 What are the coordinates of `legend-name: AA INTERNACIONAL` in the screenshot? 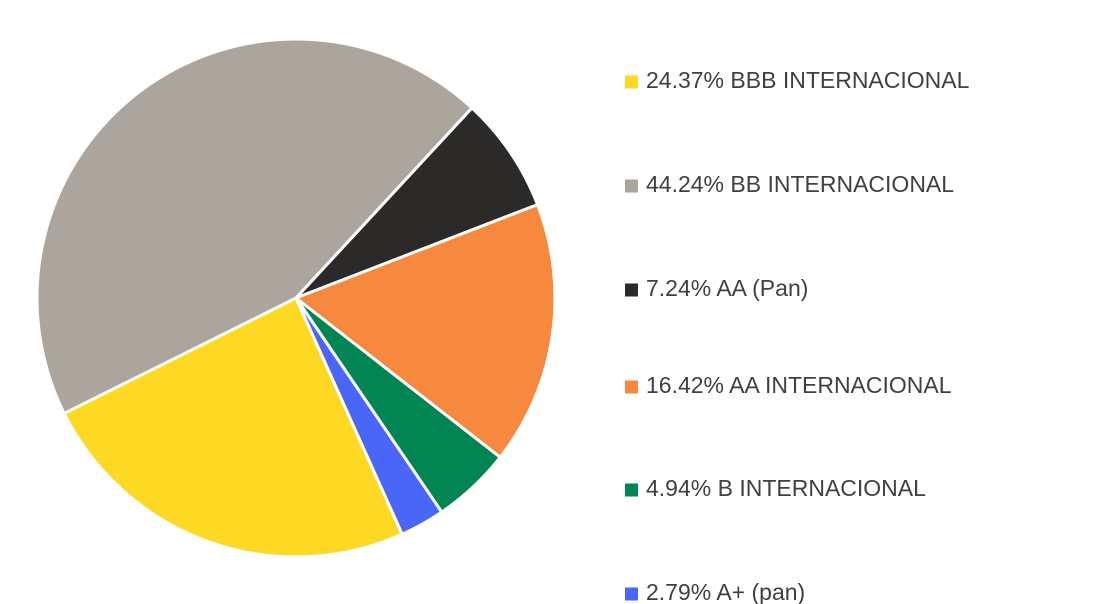 It's located at (840, 385).